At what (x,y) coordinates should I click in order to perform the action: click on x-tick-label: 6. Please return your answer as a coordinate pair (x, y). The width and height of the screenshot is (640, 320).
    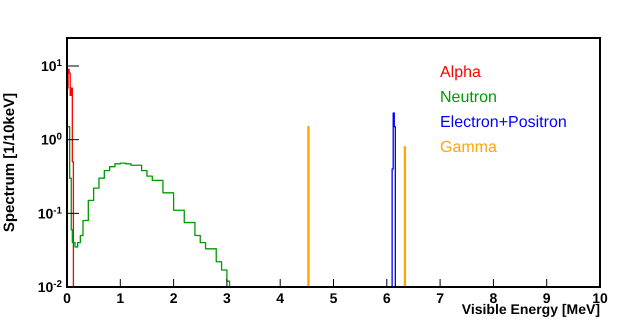
    Looking at the image, I should click on (386, 298).